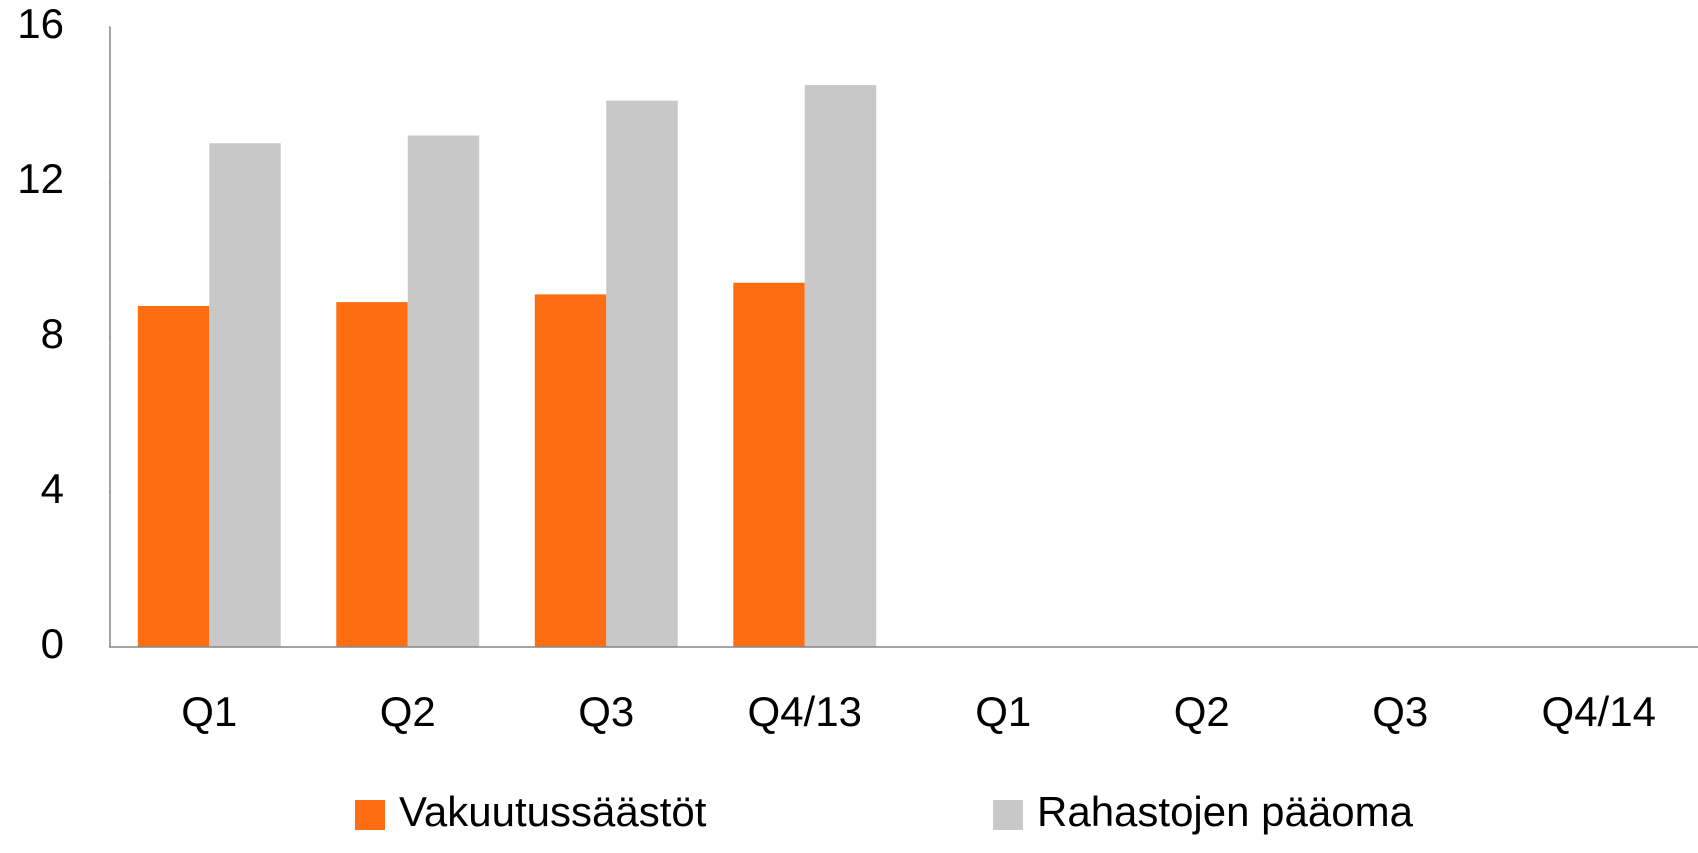 The height and width of the screenshot is (853, 1698). What do you see at coordinates (1225, 811) in the screenshot?
I see `legend-label: Rahastojen pääoma` at bounding box center [1225, 811].